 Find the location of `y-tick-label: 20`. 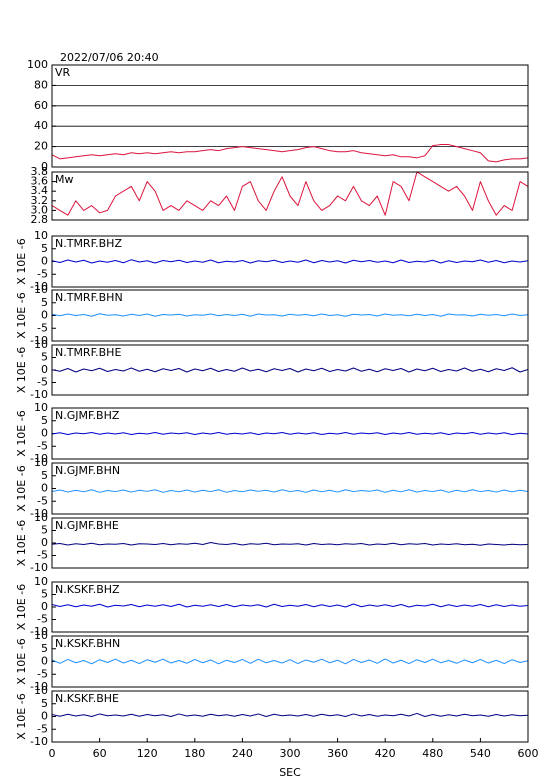

y-tick-label: 20 is located at coordinates (41, 146).